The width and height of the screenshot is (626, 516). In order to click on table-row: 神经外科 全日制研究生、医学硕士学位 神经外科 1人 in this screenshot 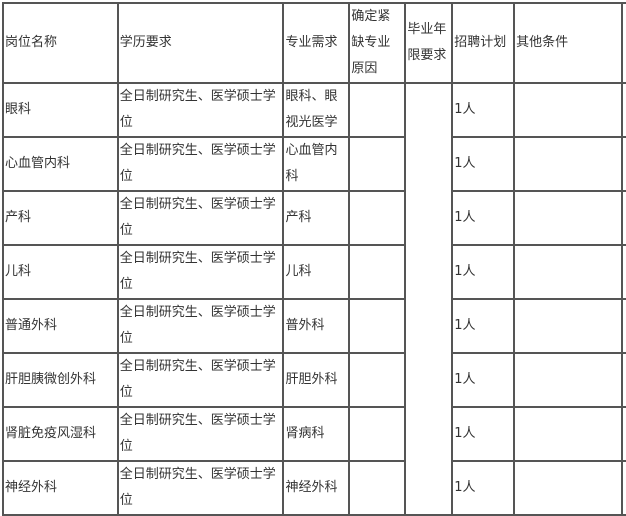, I will do `click(314, 488)`.